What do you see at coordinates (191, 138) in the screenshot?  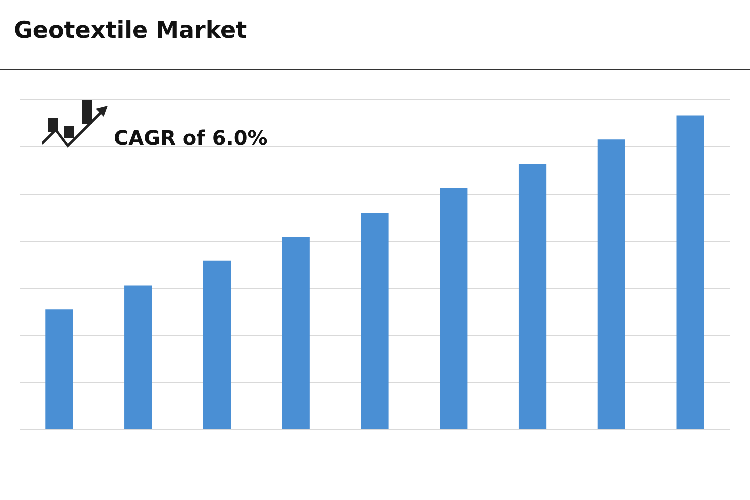 I see `annotation: CAGR of 6.0%` at bounding box center [191, 138].